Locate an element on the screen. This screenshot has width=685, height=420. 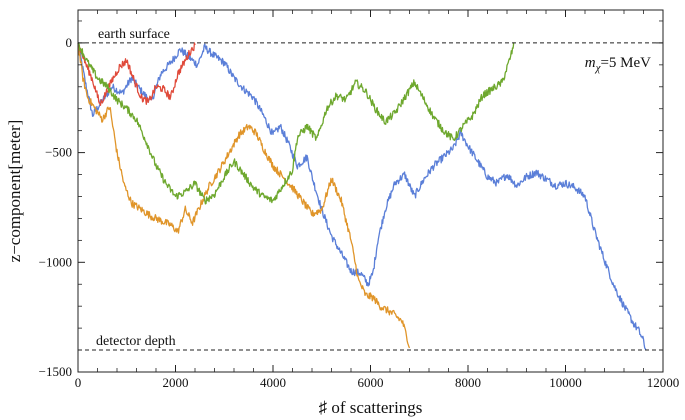
mass-symbol: m is located at coordinates (590, 63).